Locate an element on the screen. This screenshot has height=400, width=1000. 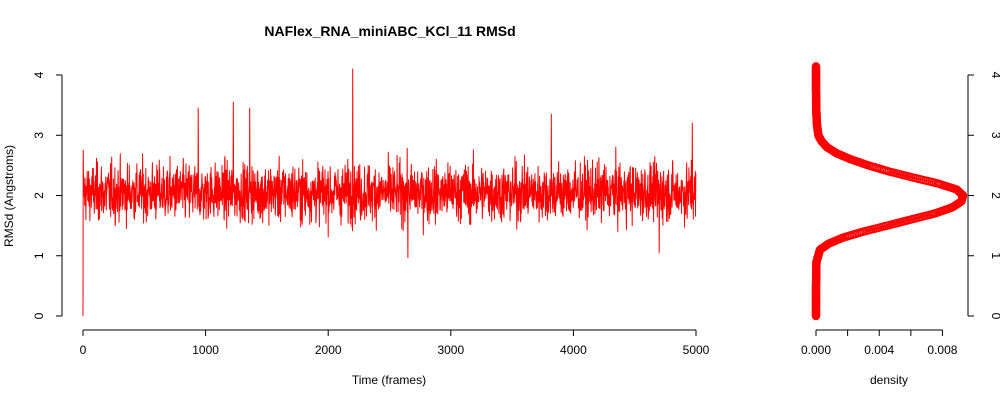
y-tick-label: 4 is located at coordinates (39, 74).